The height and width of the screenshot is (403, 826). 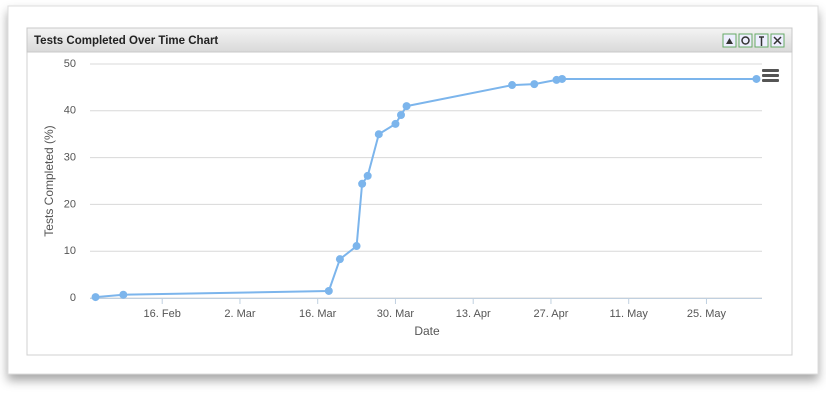 What do you see at coordinates (409, 40) in the screenshot?
I see `panel-header` at bounding box center [409, 40].